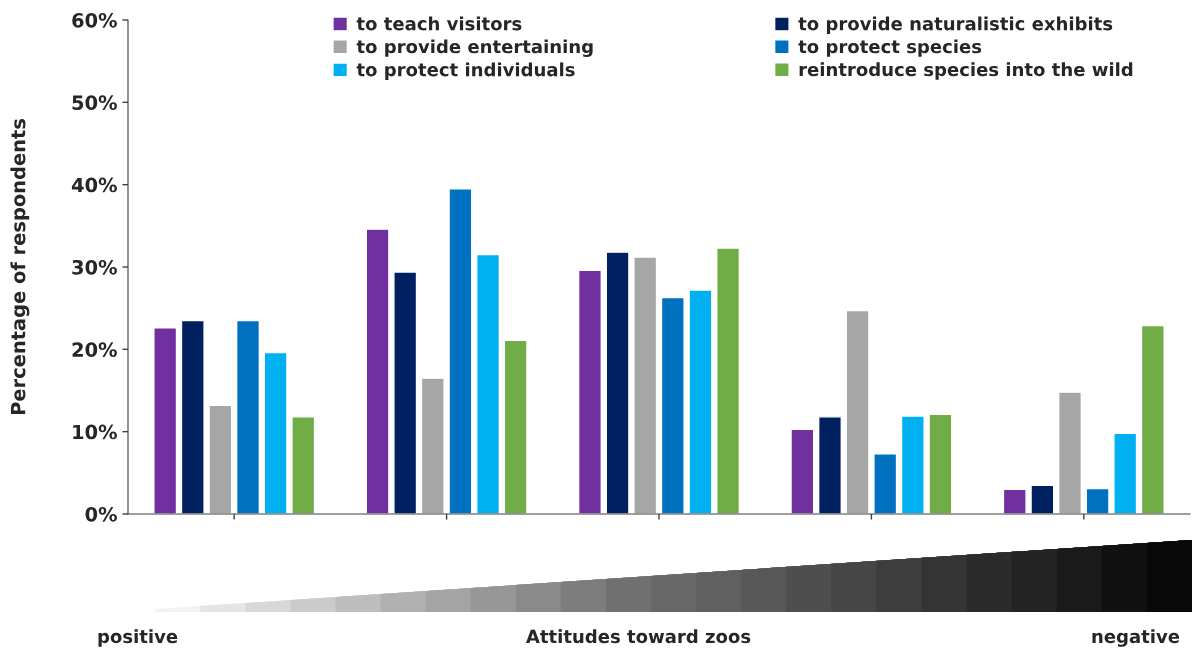  Describe the element at coordinates (94, 20) in the screenshot. I see `y-tick-label: 60%` at that location.